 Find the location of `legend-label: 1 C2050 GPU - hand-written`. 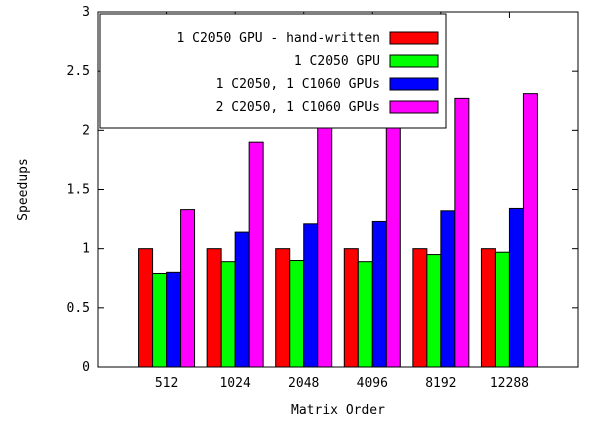

legend-label: 1 C2050 GPU - hand-written is located at coordinates (279, 38).